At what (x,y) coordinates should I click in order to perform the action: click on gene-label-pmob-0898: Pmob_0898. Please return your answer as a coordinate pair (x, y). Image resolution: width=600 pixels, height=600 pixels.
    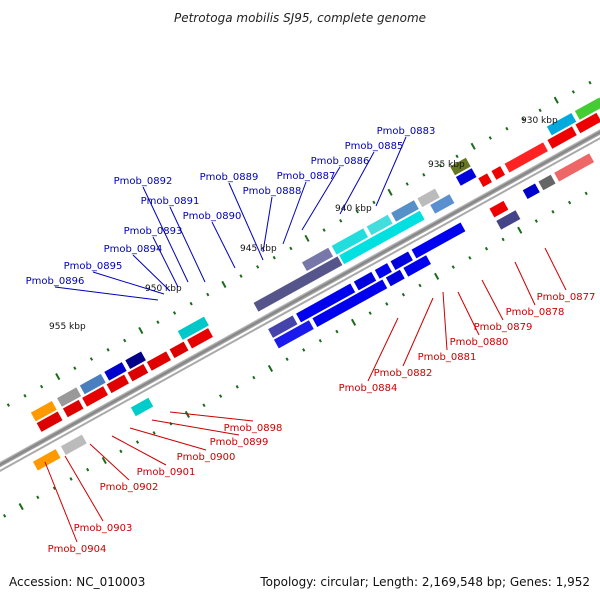
    Looking at the image, I should click on (253, 428).